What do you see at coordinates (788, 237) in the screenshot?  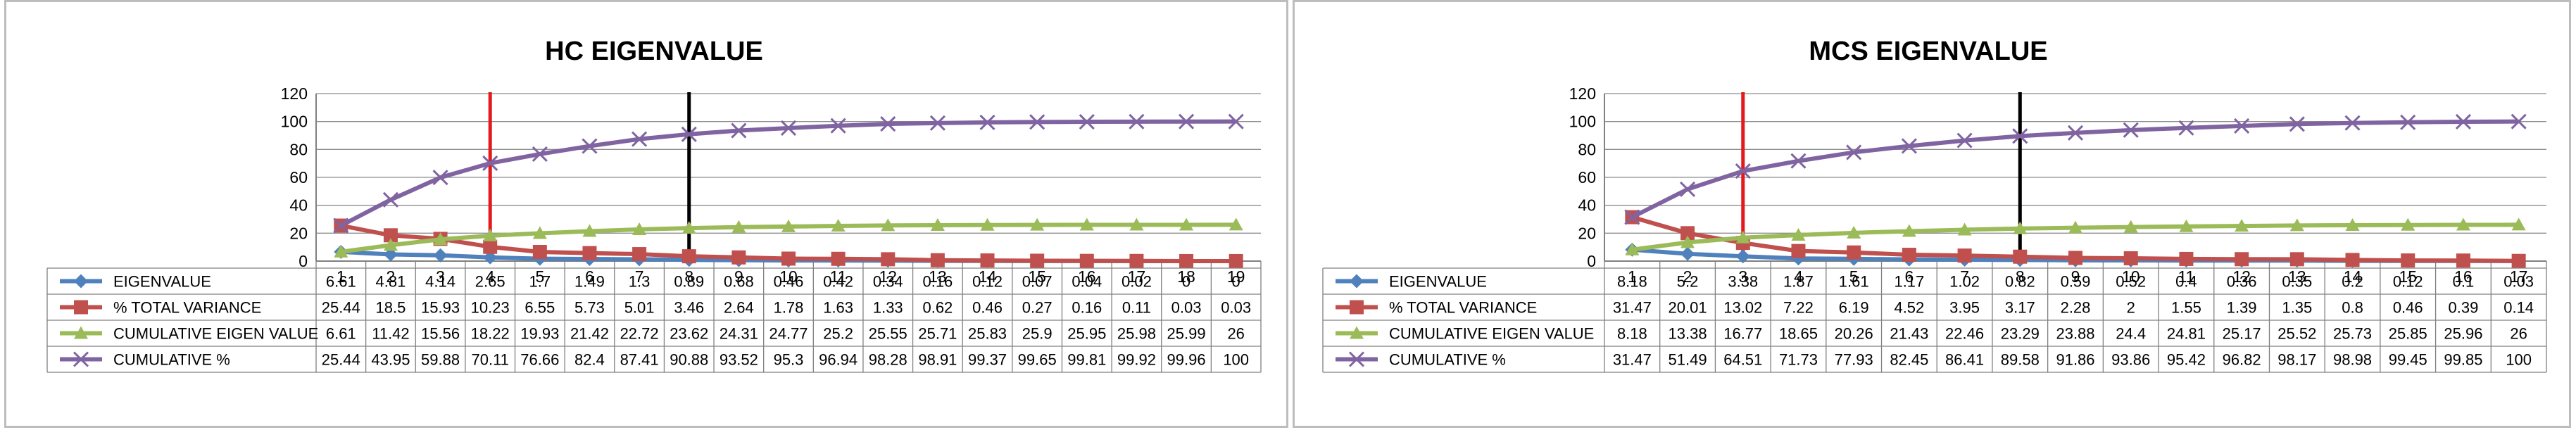 I see `series-cumulative-eigen-value` at bounding box center [788, 237].